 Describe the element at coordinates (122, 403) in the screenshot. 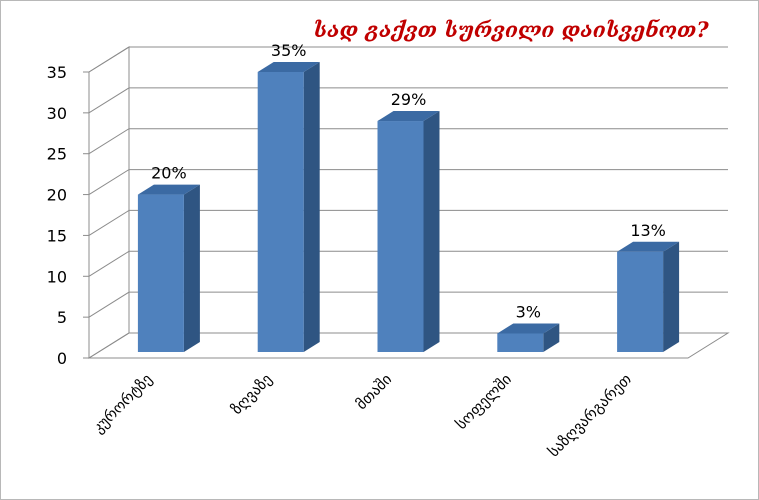

I see `x-tick-label: კურორტზე` at that location.